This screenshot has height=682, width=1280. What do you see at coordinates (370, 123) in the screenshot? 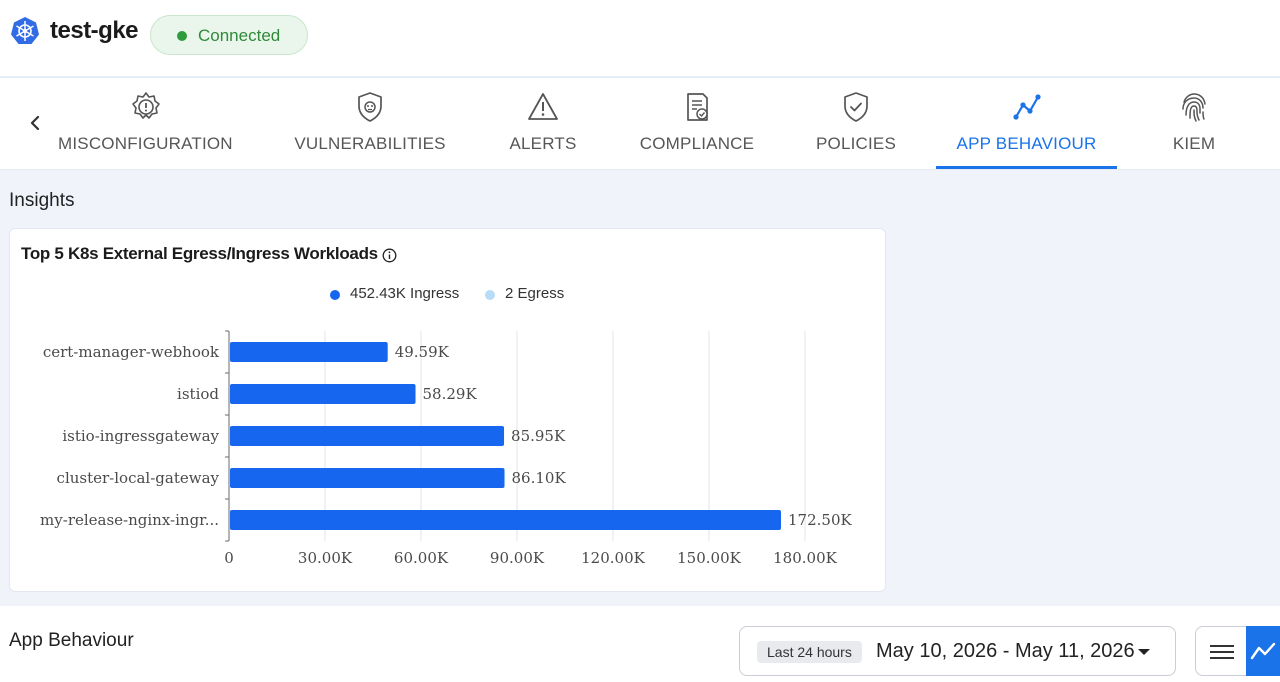
I see `tab-vulnerabilities: VULNERABILITIES` at bounding box center [370, 123].